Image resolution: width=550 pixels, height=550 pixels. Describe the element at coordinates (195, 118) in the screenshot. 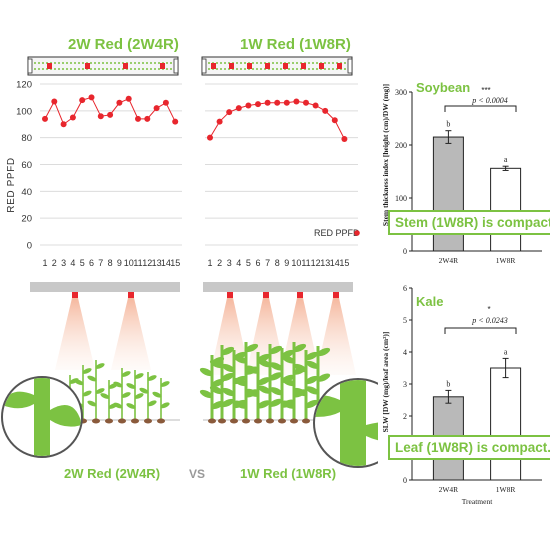

I see `ppfd-series` at that location.